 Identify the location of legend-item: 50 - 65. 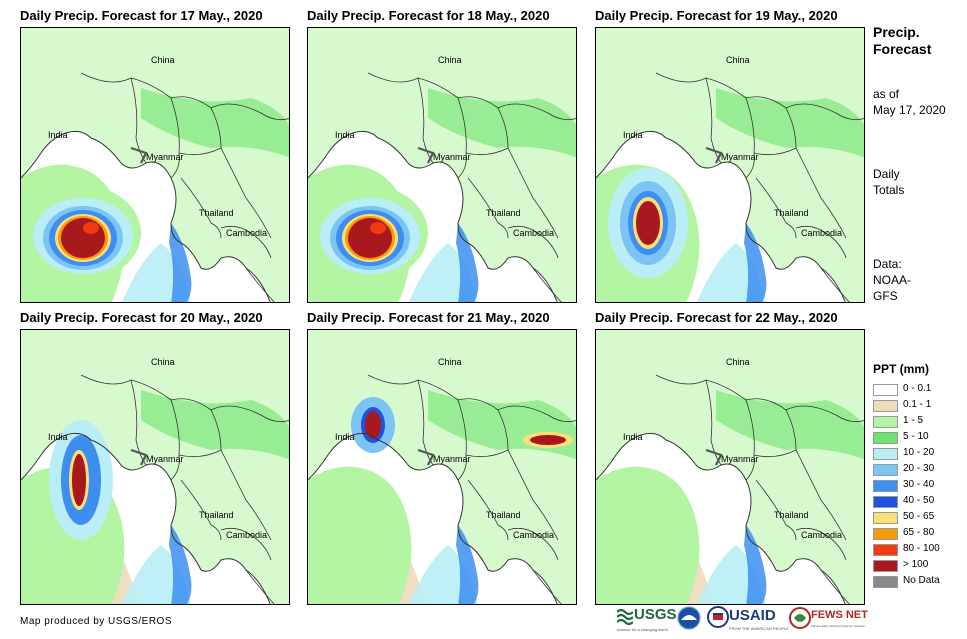
(919, 518).